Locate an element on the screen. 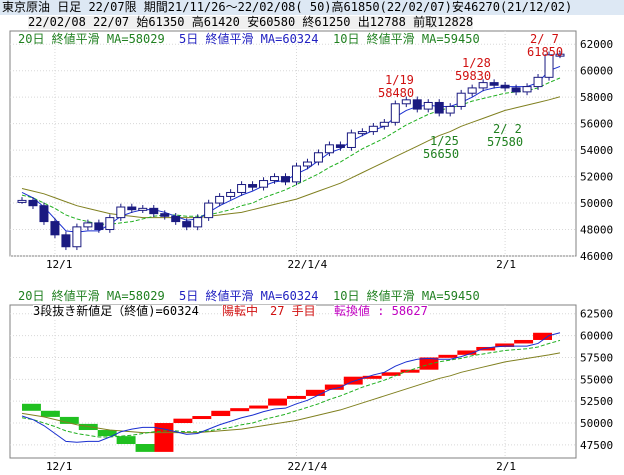  bottom-legend-linebreak: 3段抜き新値足（終値)=60324 is located at coordinates (116, 311).